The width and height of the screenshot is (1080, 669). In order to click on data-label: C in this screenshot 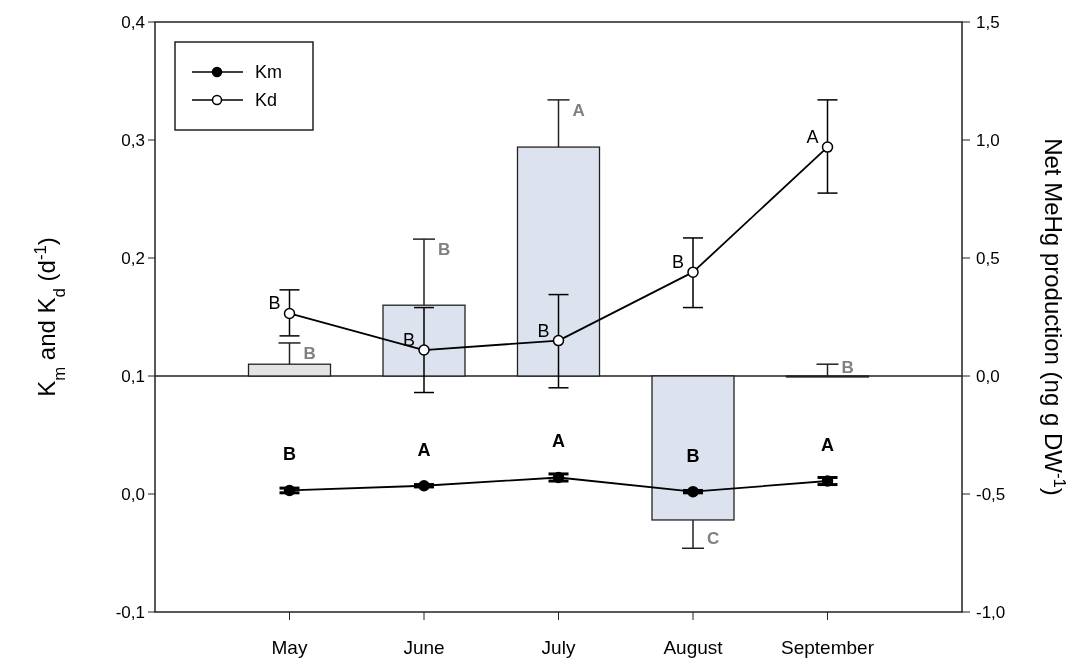, I will do `click(713, 539)`.